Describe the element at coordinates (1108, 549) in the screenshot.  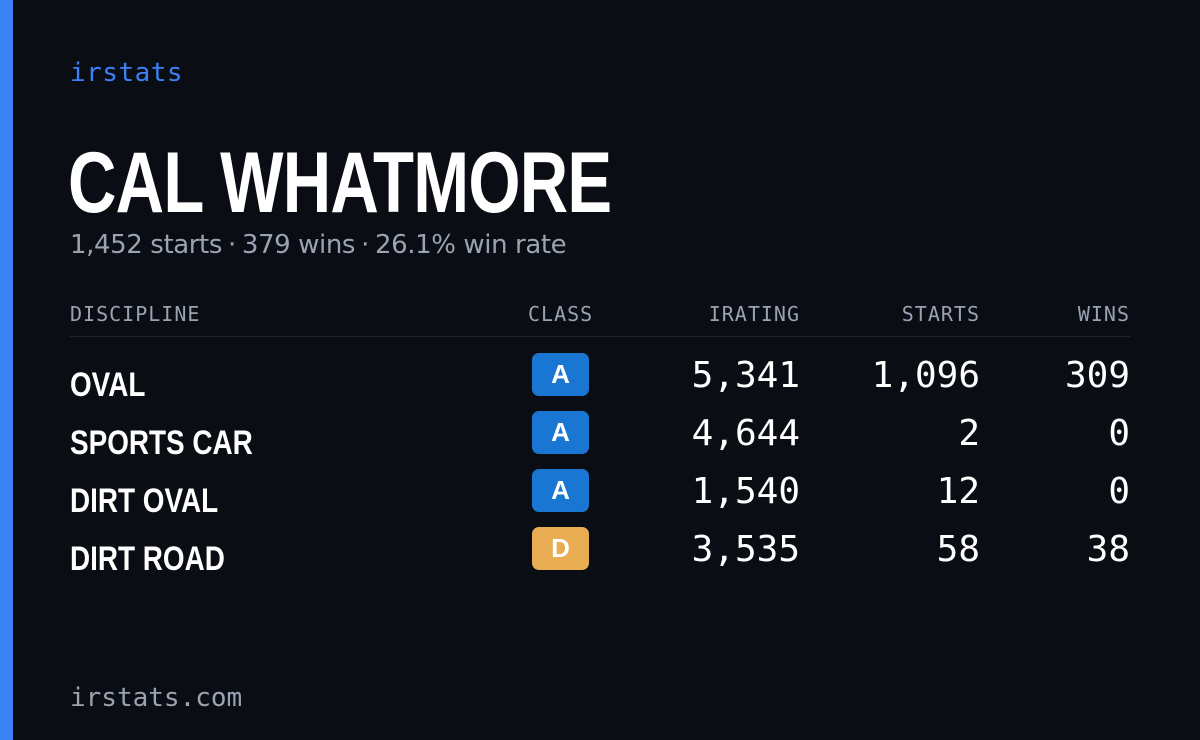
I see `wins-value: 38` at that location.